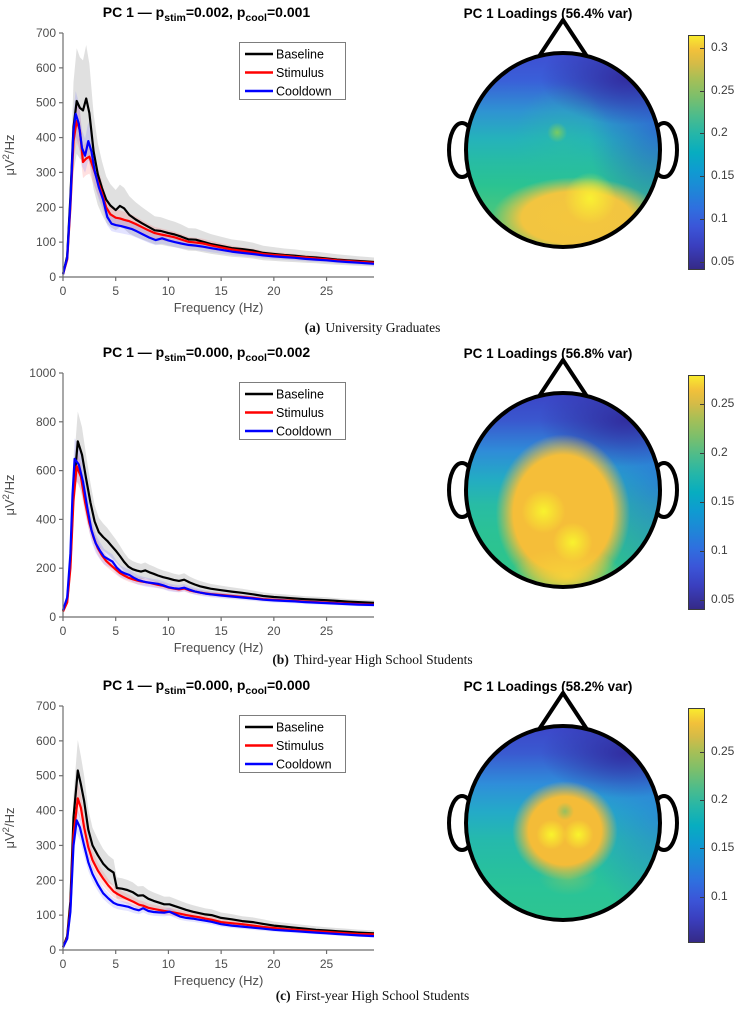  What do you see at coordinates (716, 825) in the screenshot?
I see `colorbar-c: 0.1 0.15 0.2 0.25` at bounding box center [716, 825].